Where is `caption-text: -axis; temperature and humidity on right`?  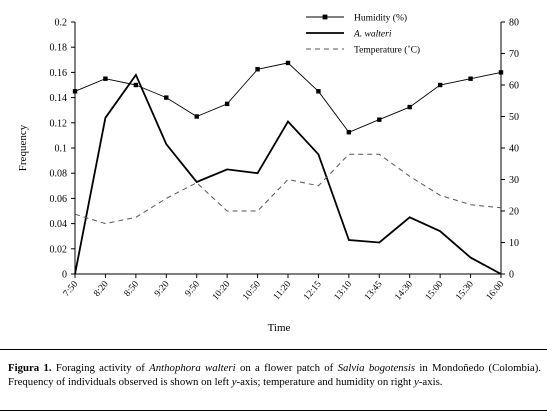 caption-text: -axis; temperature and humidity on right is located at coordinates (325, 382).